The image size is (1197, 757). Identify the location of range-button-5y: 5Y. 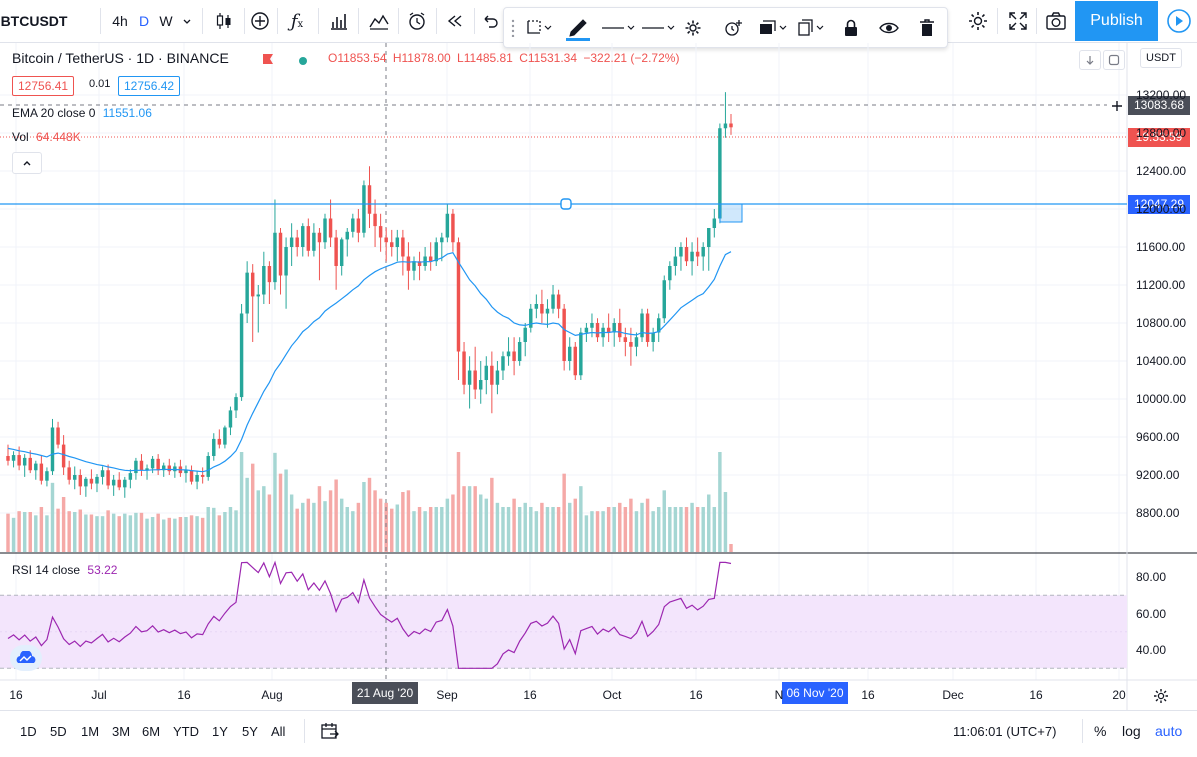
(250, 731).